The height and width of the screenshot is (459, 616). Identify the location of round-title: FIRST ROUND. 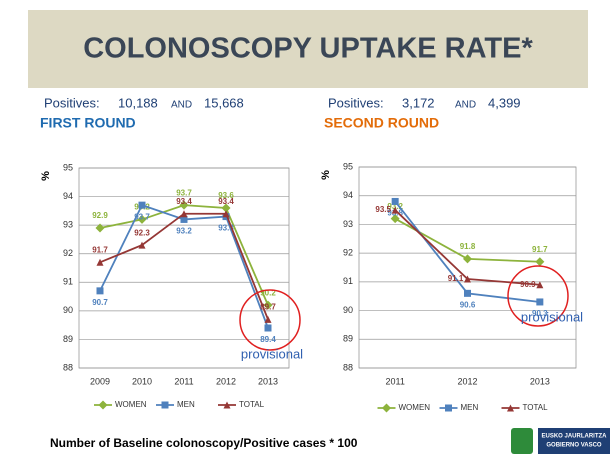
(88, 123).